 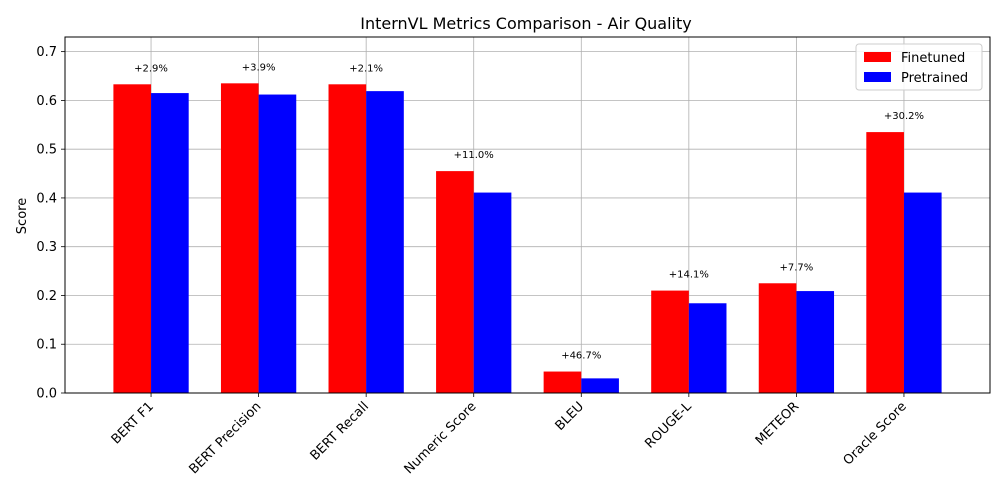 What do you see at coordinates (875, 433) in the screenshot?
I see `x-tick-label: Oracle Score` at bounding box center [875, 433].